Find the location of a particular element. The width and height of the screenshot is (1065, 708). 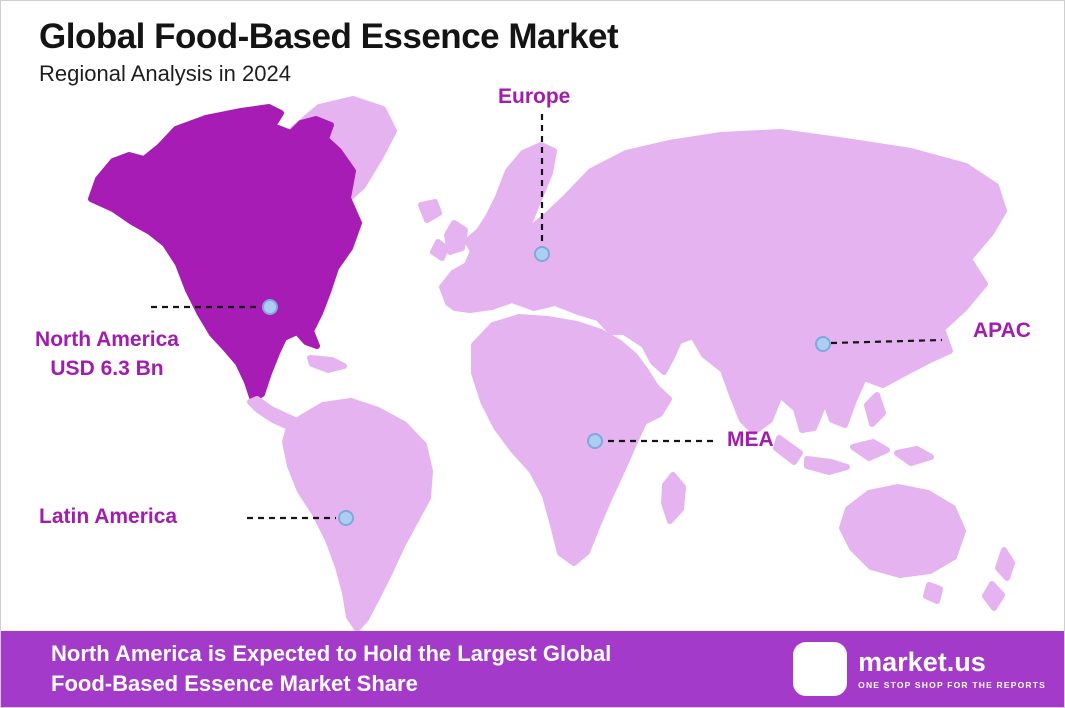

landmass-caribbean is located at coordinates (327, 364).